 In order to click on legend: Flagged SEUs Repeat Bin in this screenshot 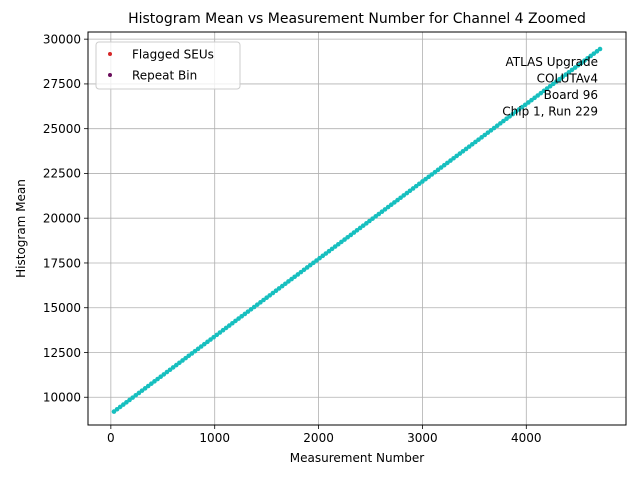, I will do `click(168, 65)`.